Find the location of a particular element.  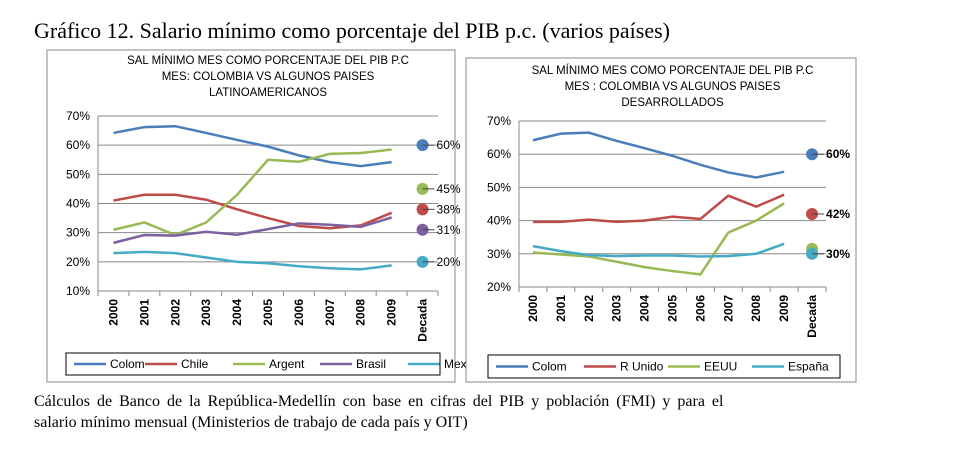

legend-label: España is located at coordinates (808, 367).